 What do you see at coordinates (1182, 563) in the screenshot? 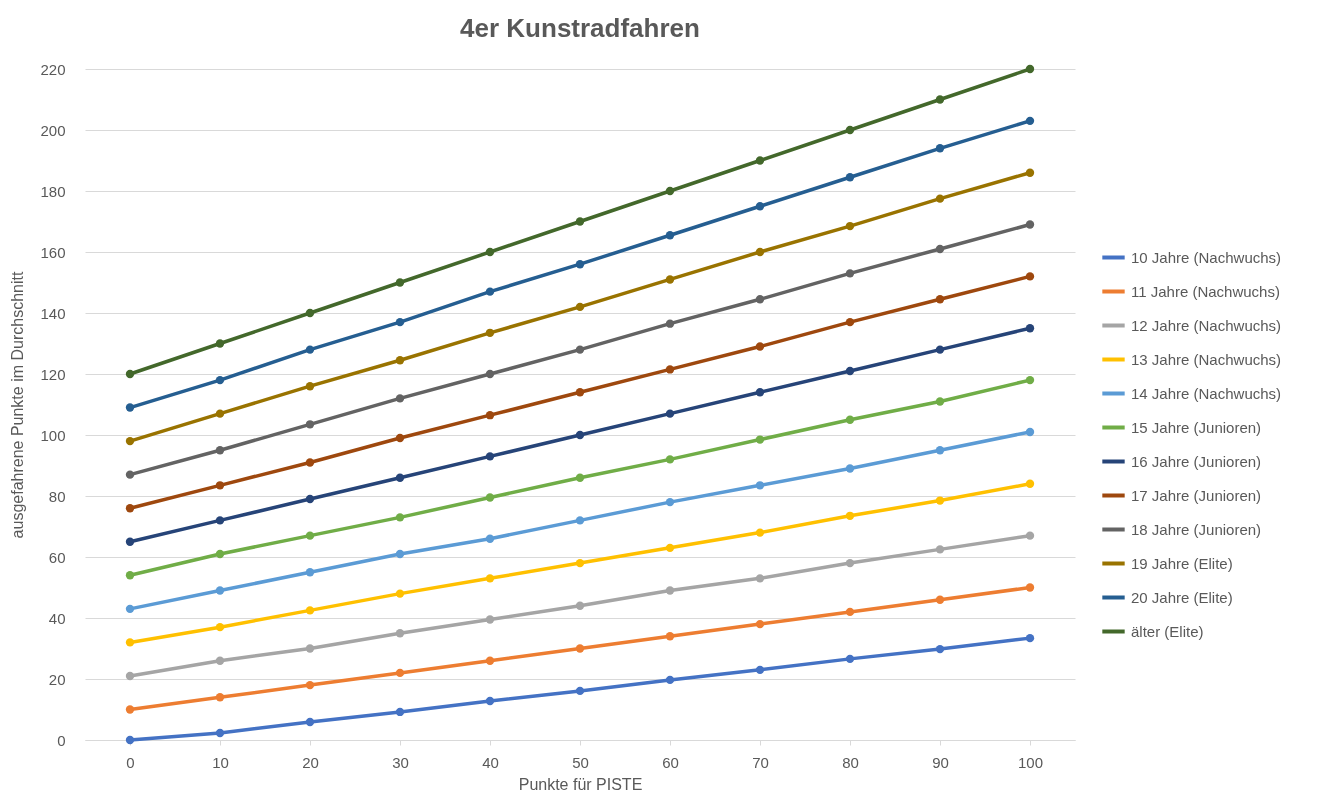
I see `legend-label: 19 Jahre (Elite)` at bounding box center [1182, 563].